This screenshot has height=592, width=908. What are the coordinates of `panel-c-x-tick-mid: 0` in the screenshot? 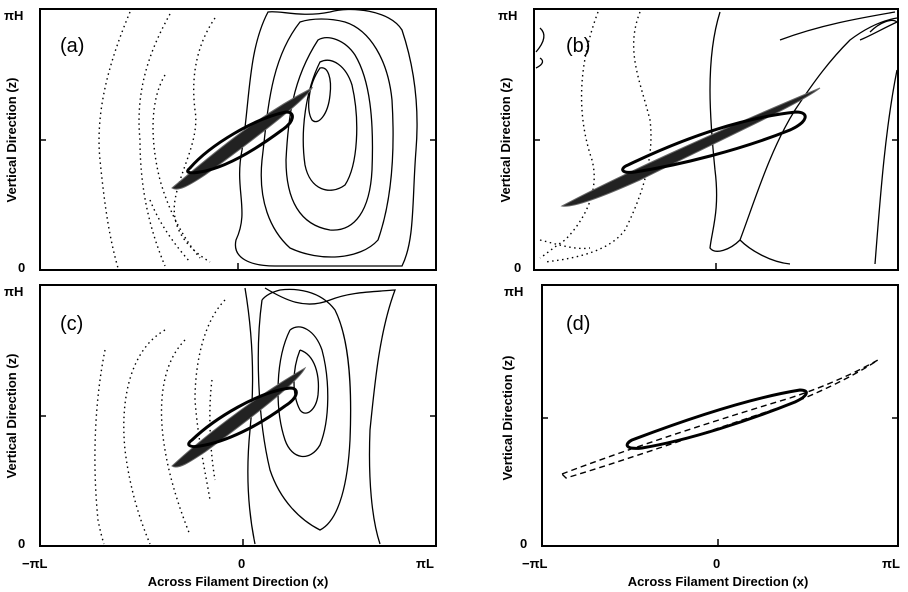 It's located at (241, 563).